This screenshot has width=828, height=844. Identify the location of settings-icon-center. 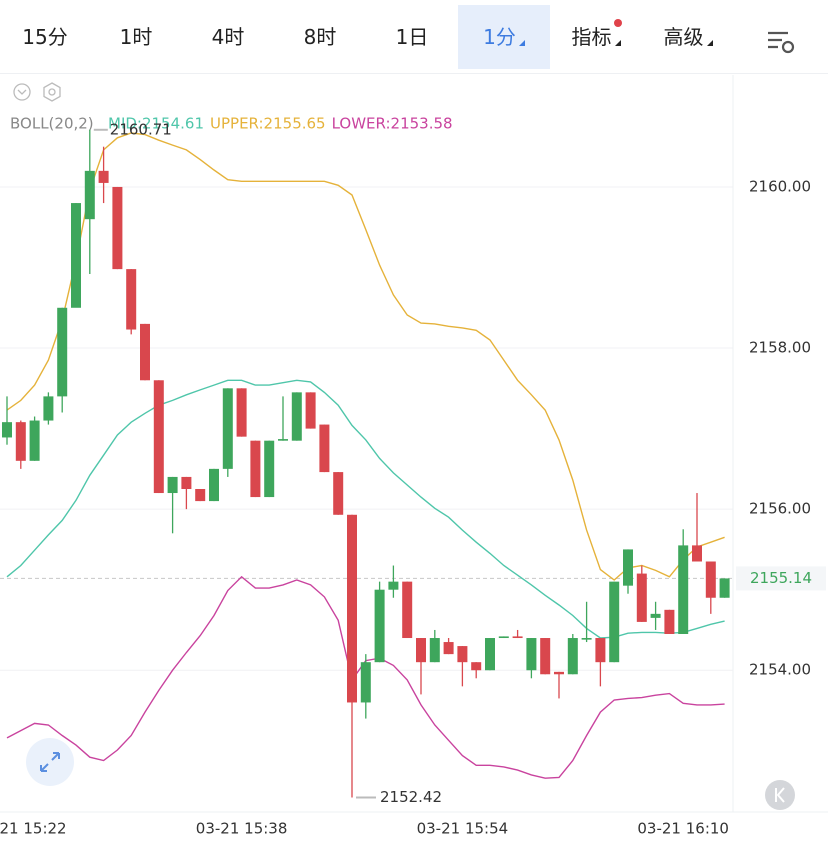
(52, 92).